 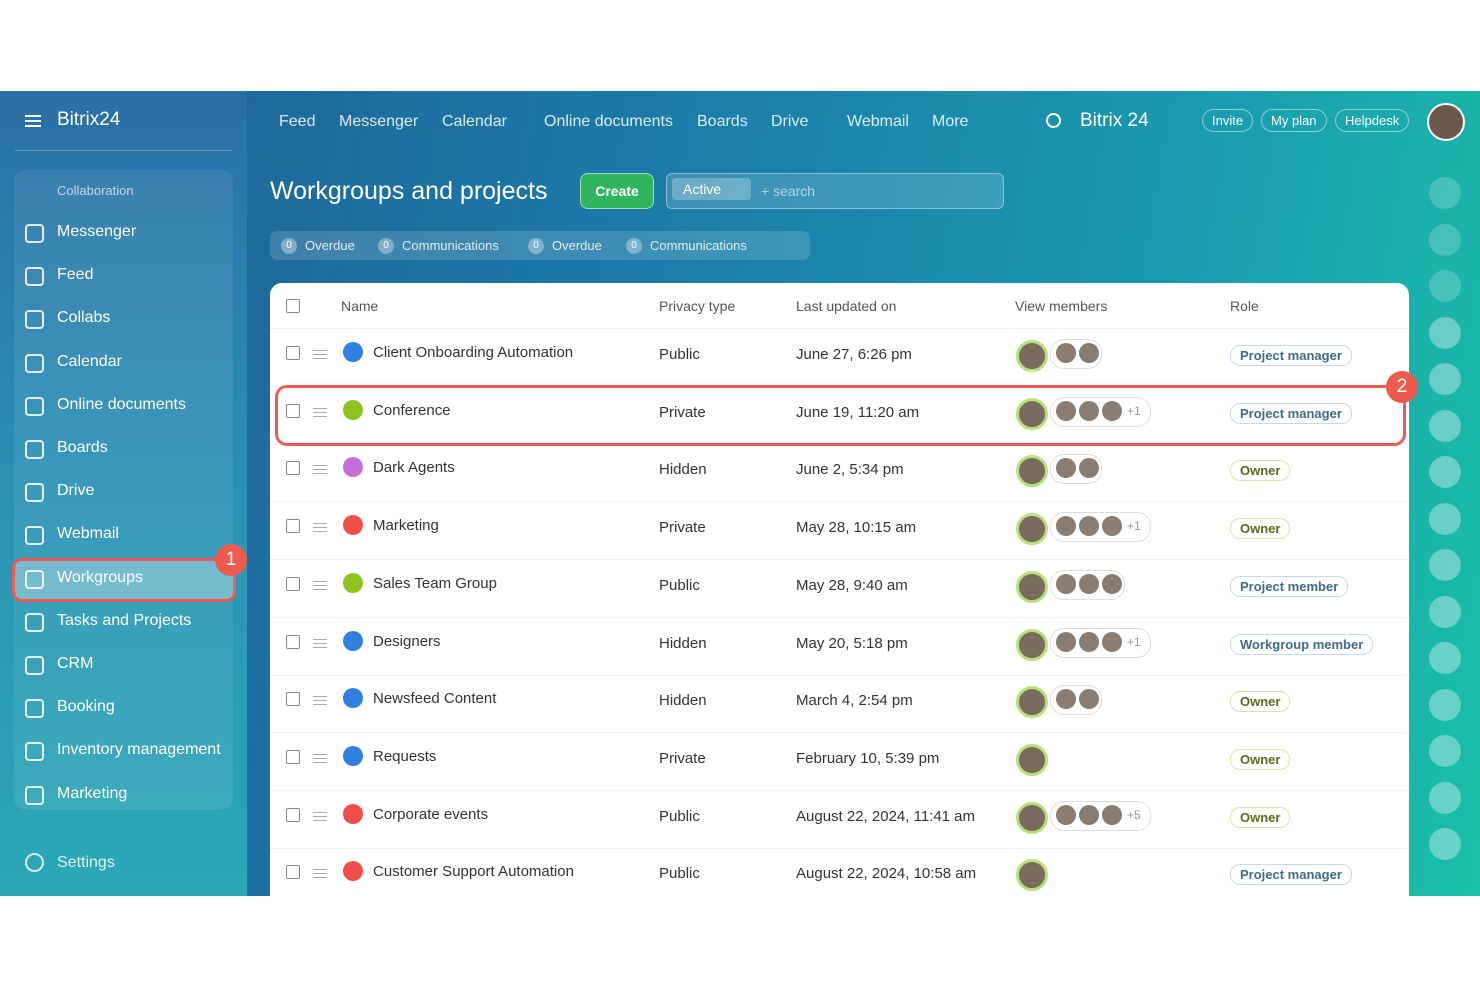 I want to click on nav-item: Calendar, so click(x=474, y=121).